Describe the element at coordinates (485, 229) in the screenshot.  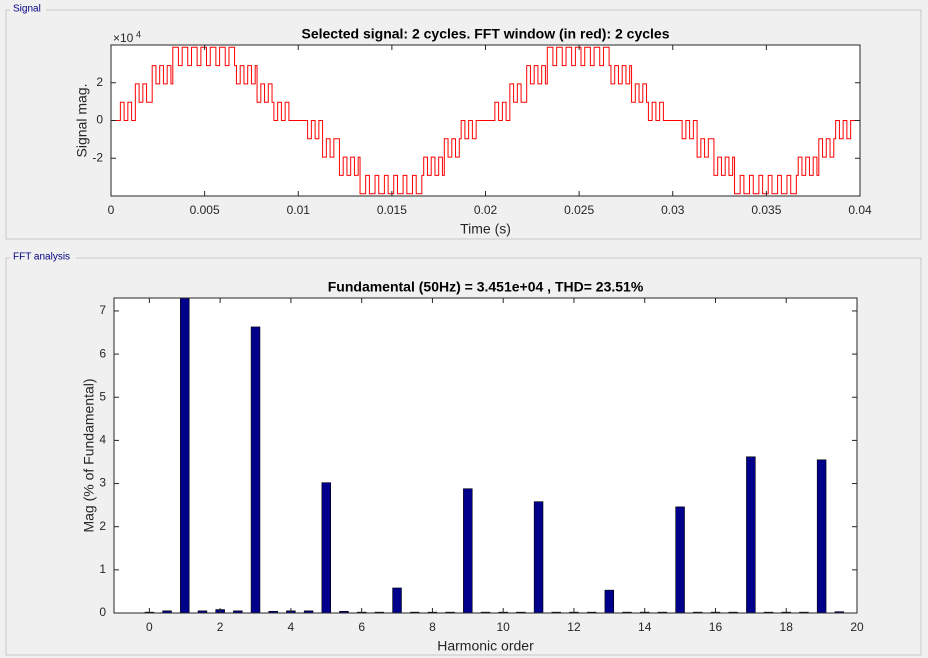
I see `x-axis-label: Time (s)` at that location.